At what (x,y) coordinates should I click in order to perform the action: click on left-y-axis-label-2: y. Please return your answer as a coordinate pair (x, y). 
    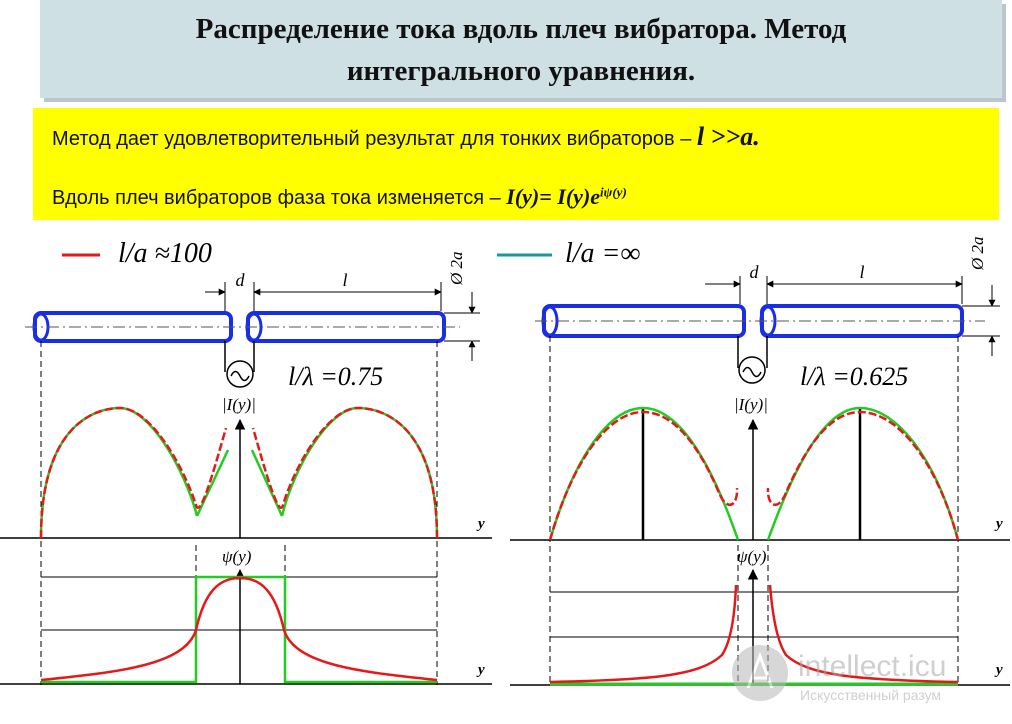
    Looking at the image, I should click on (480, 670).